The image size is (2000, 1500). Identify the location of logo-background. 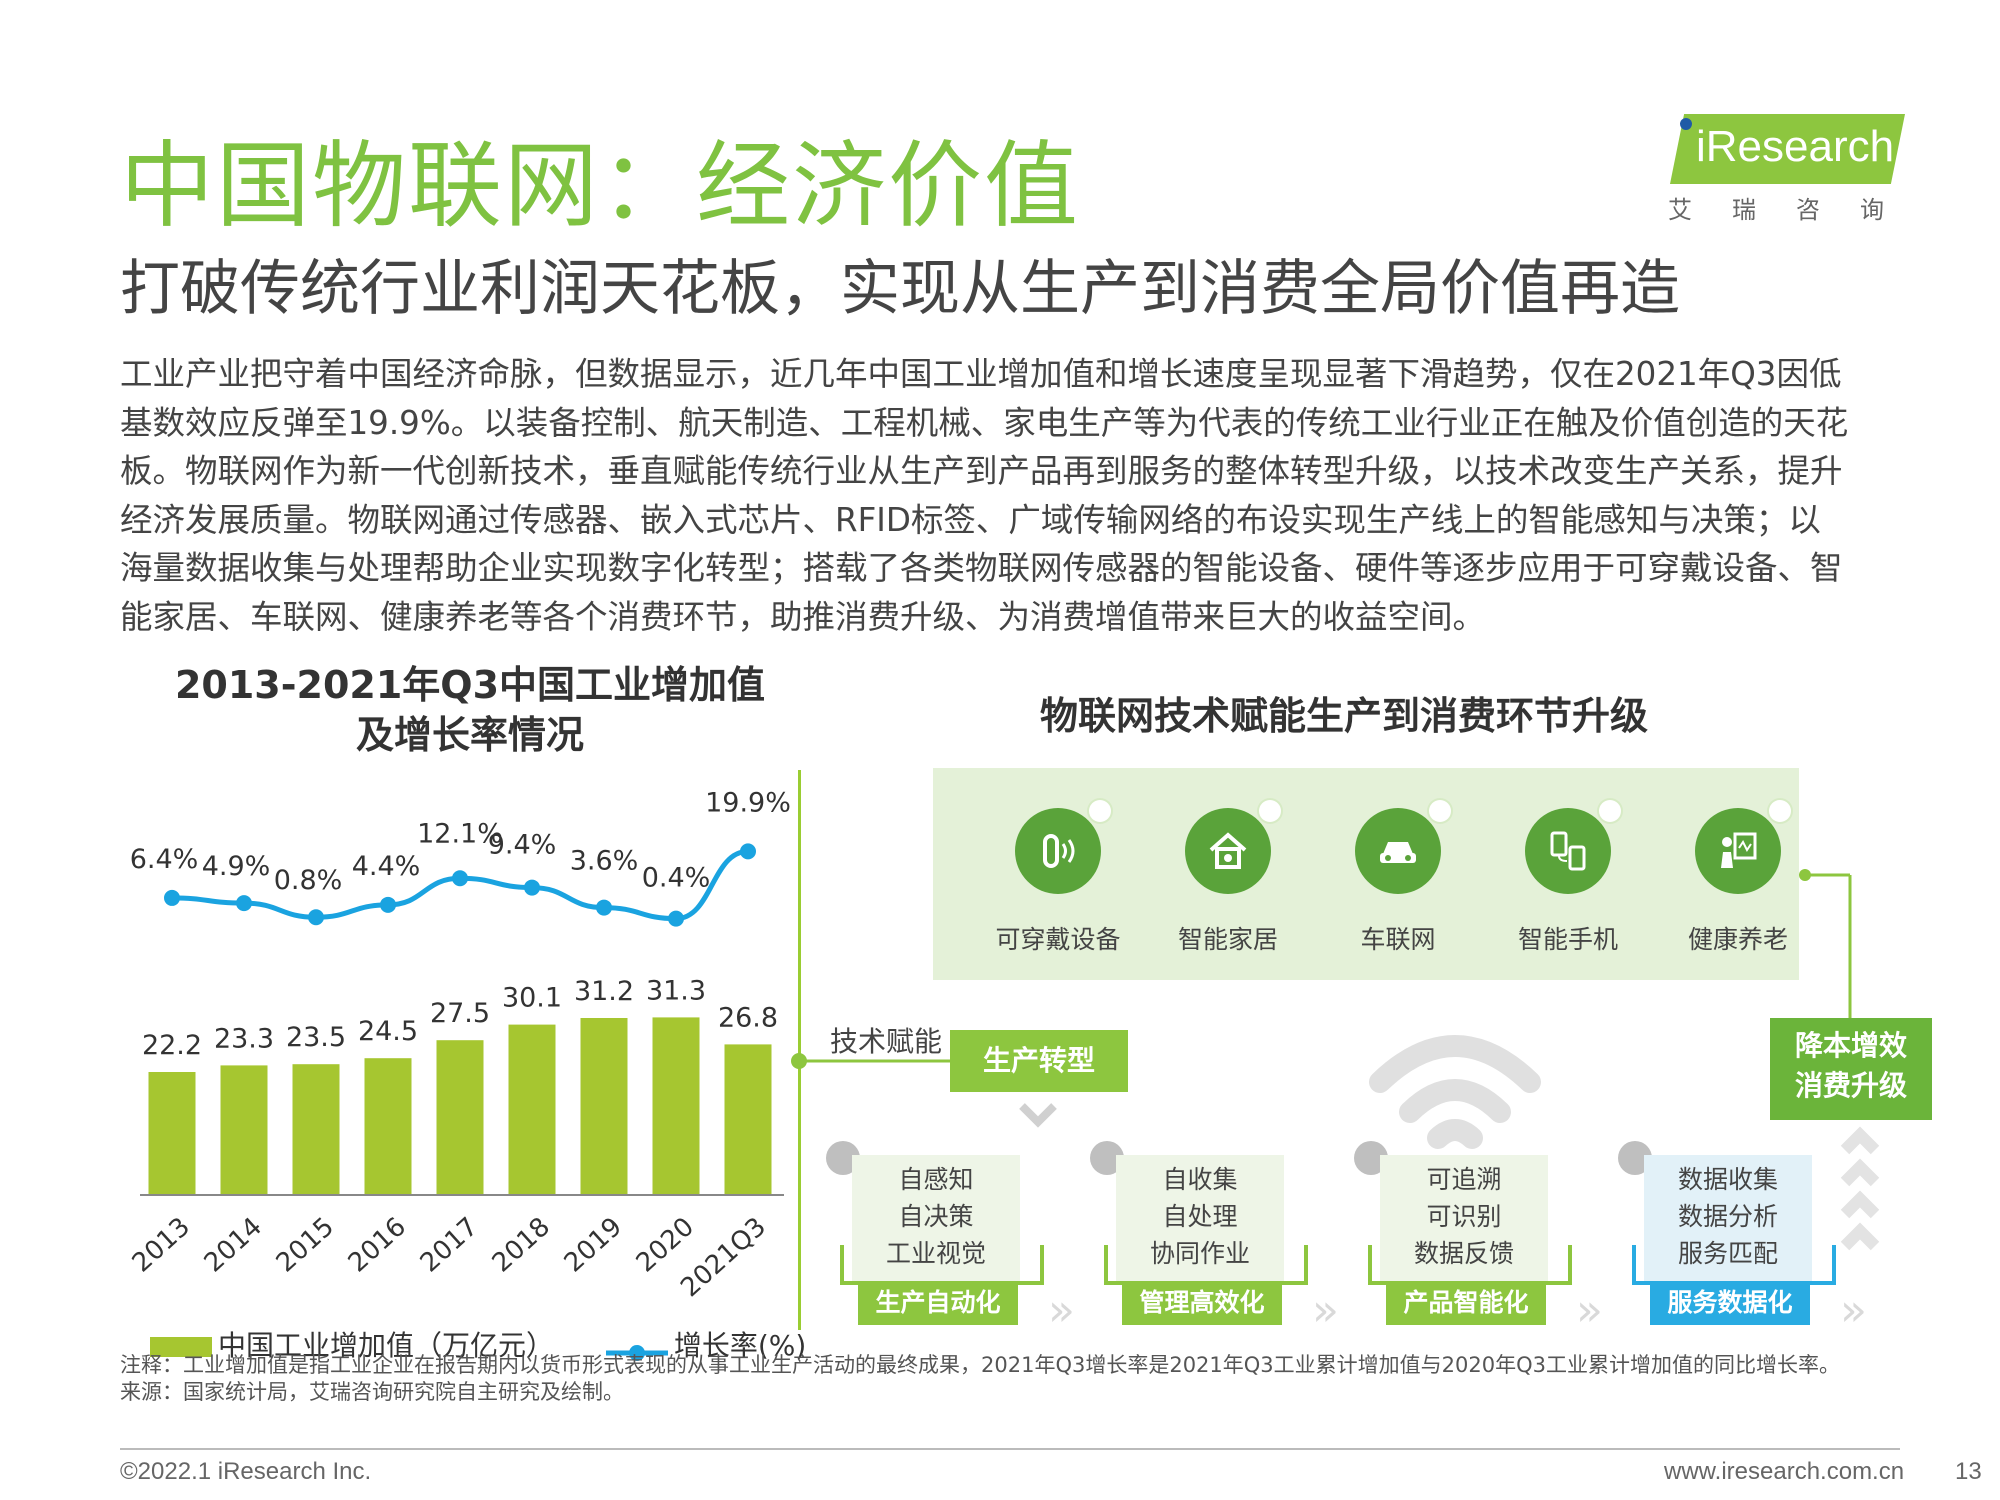
(1787, 149).